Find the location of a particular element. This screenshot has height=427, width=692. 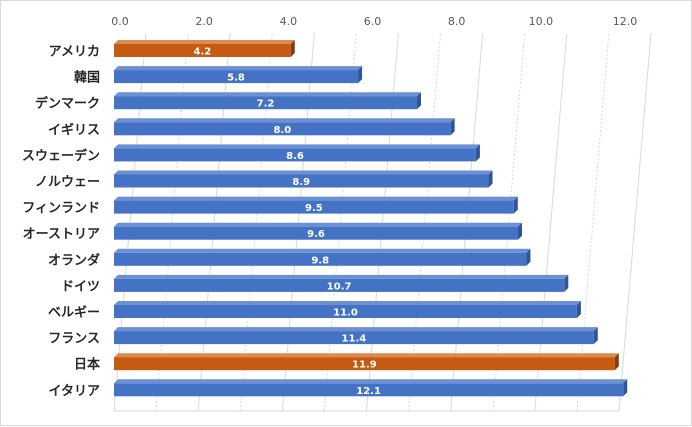

bar-value-label: 11.9 is located at coordinates (364, 365).